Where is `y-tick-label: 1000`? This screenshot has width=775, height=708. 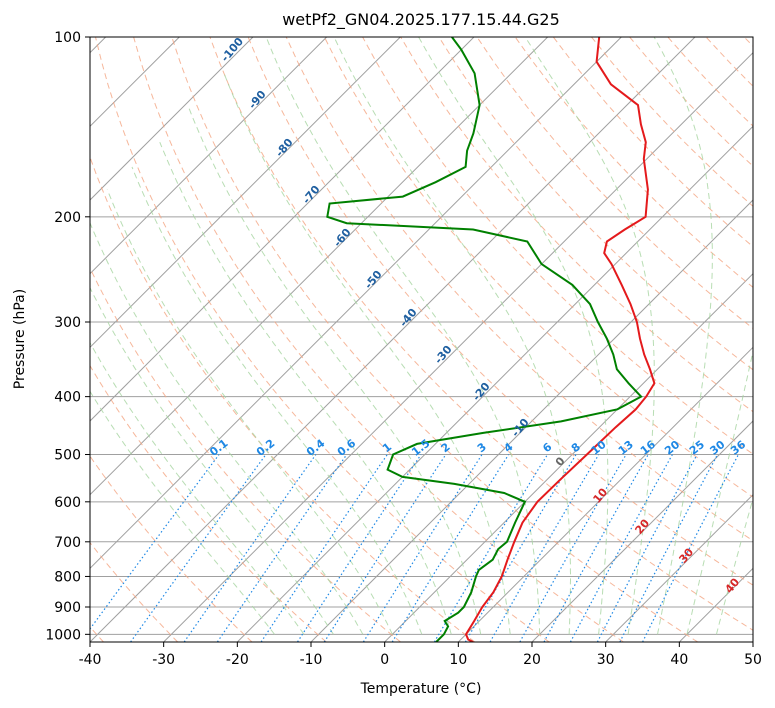 y-tick-label: 1000 is located at coordinates (63, 635).